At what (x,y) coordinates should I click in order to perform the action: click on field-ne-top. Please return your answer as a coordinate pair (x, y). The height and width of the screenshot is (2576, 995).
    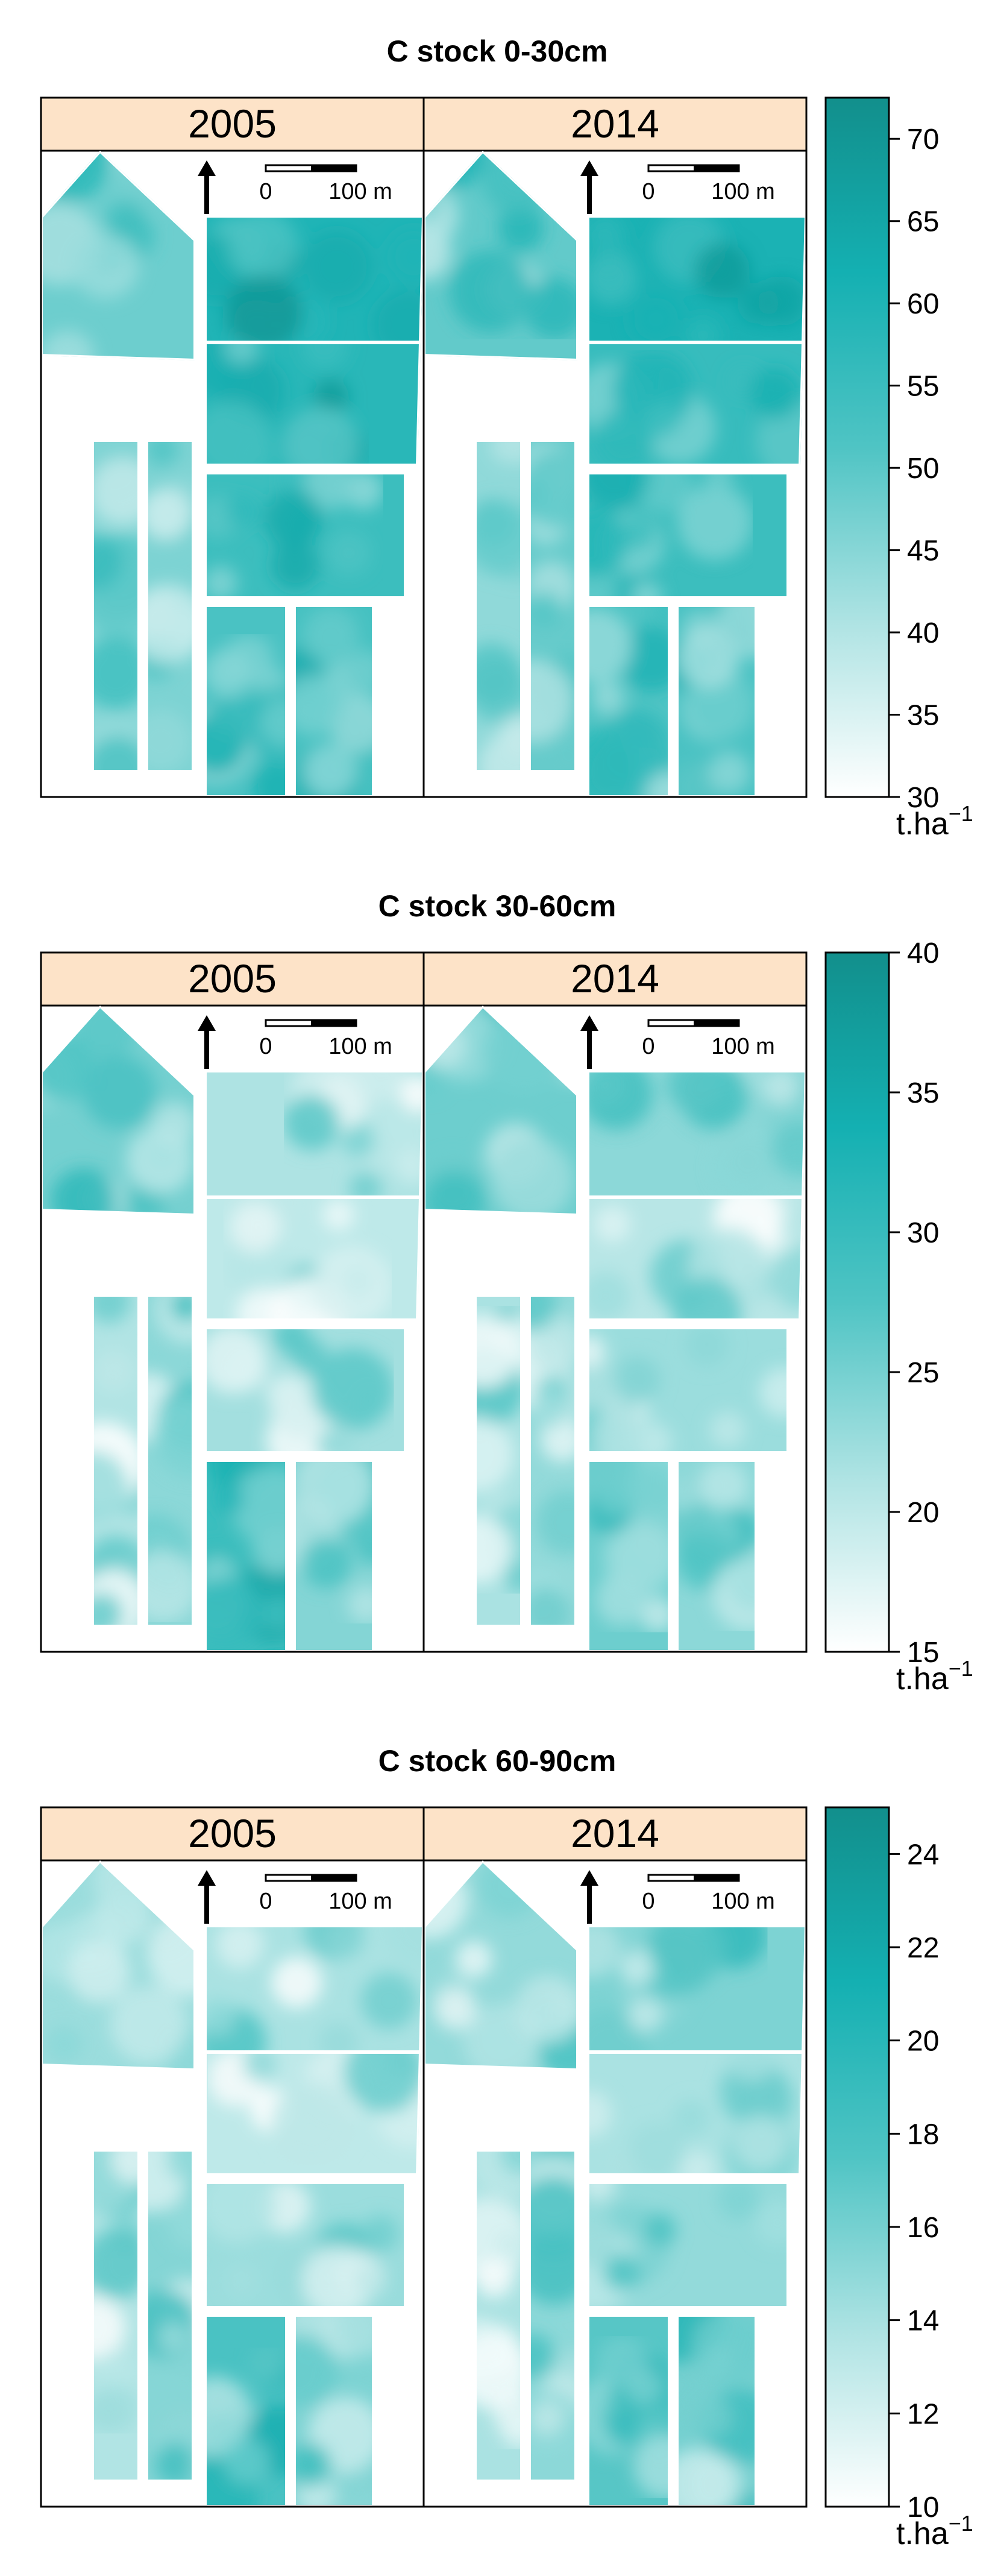
    Looking at the image, I should click on (697, 1989).